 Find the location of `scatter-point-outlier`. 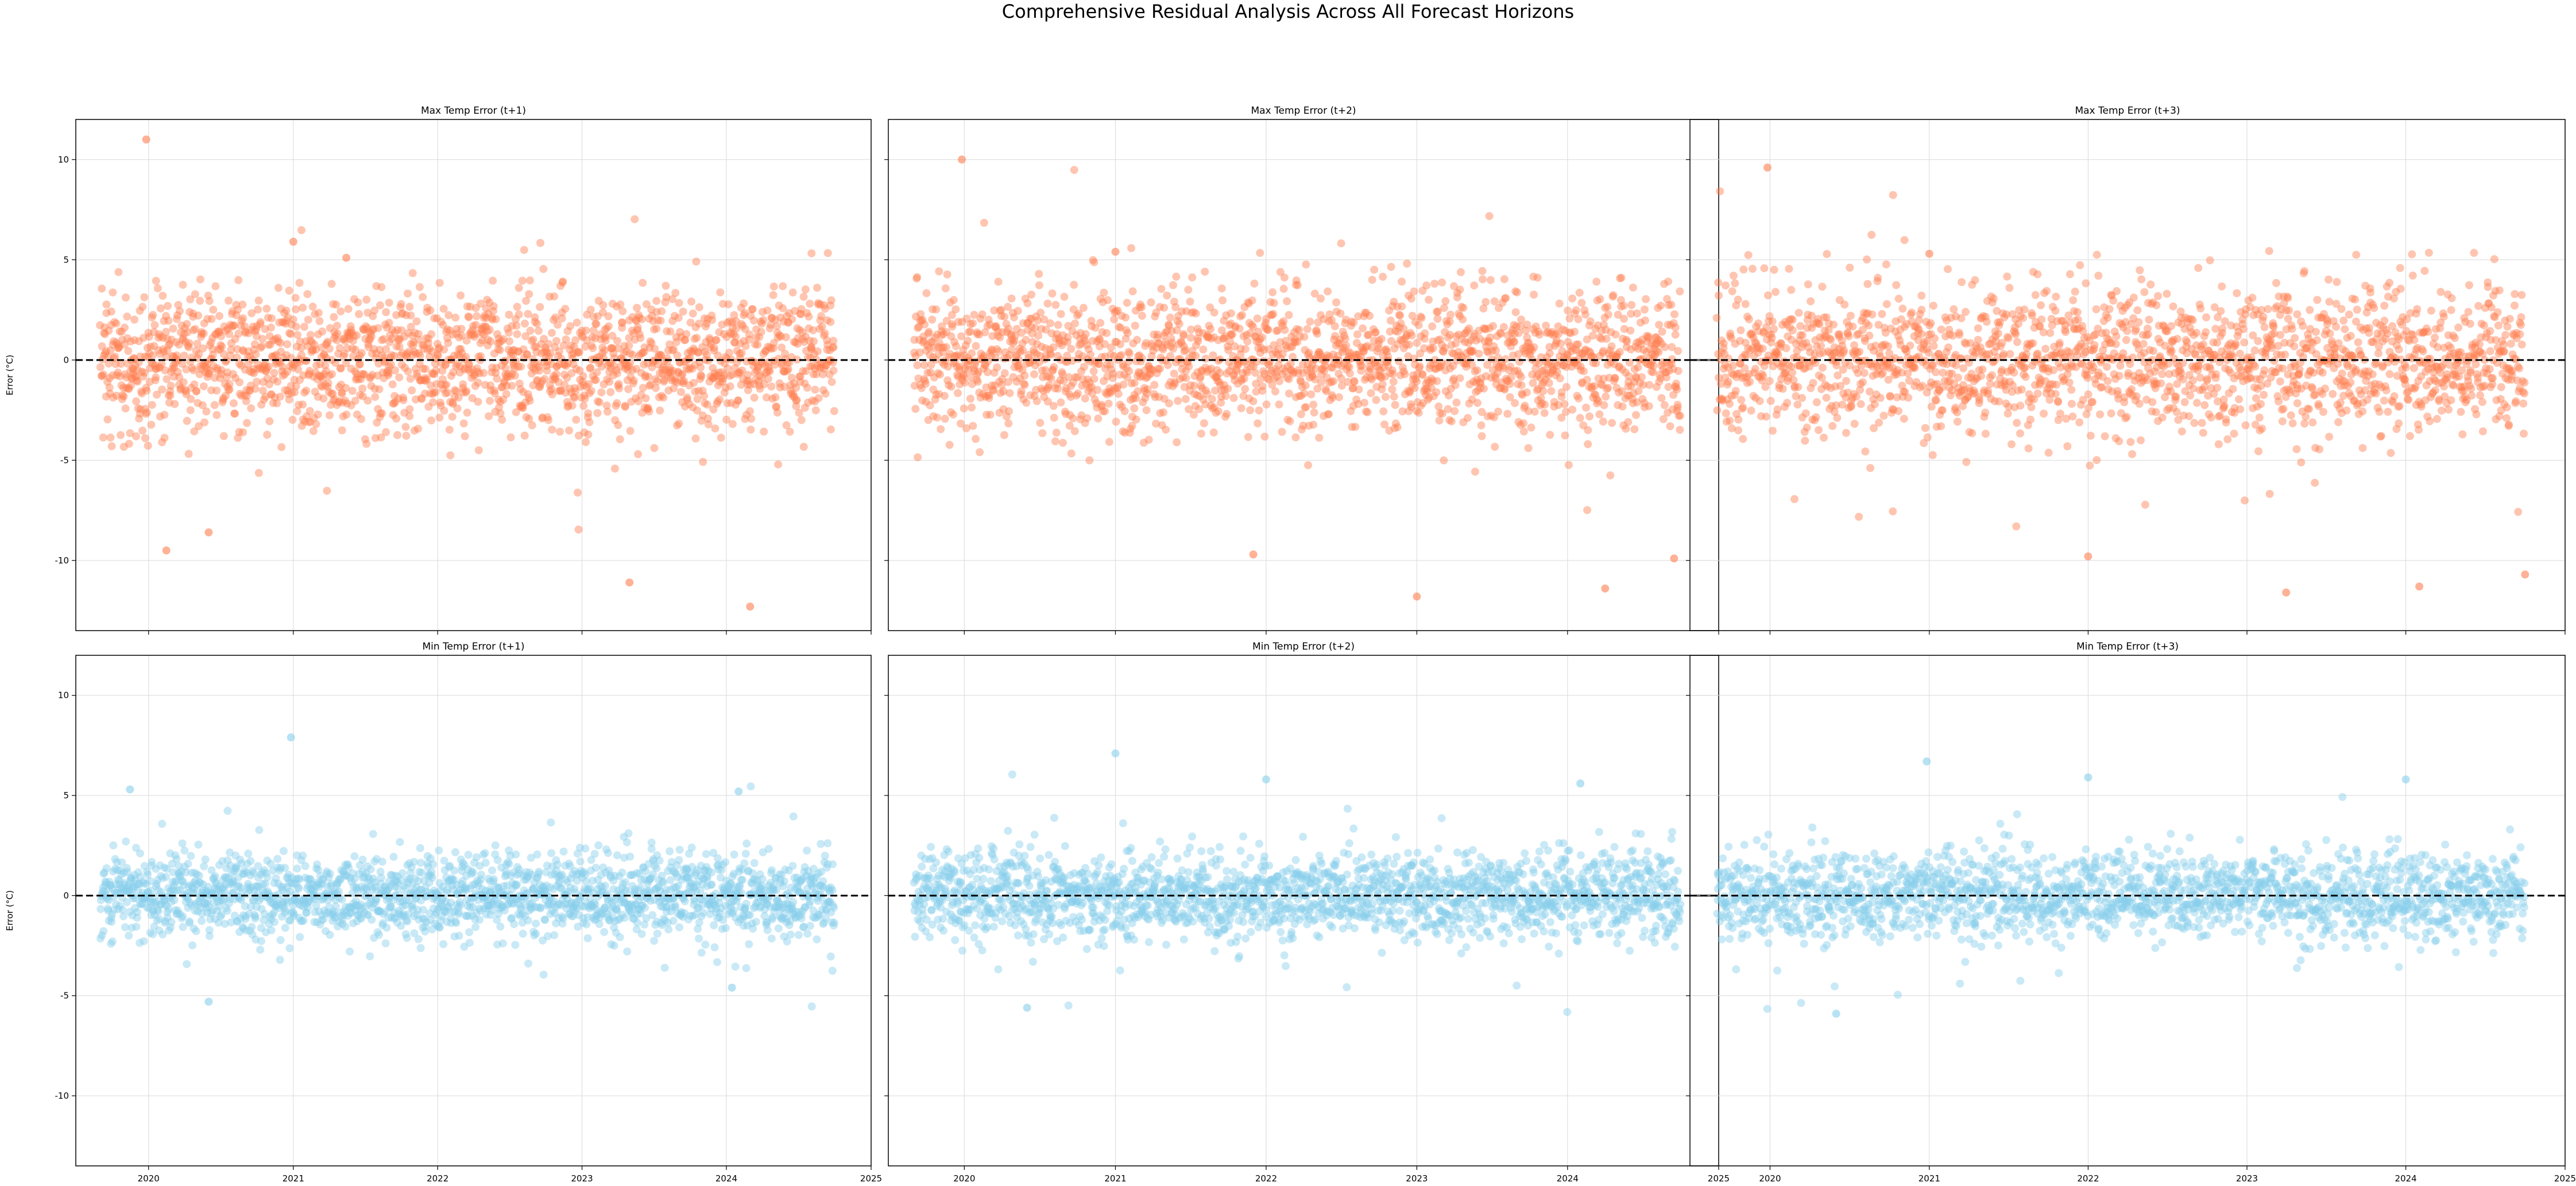

scatter-point-outlier is located at coordinates (1417, 596).